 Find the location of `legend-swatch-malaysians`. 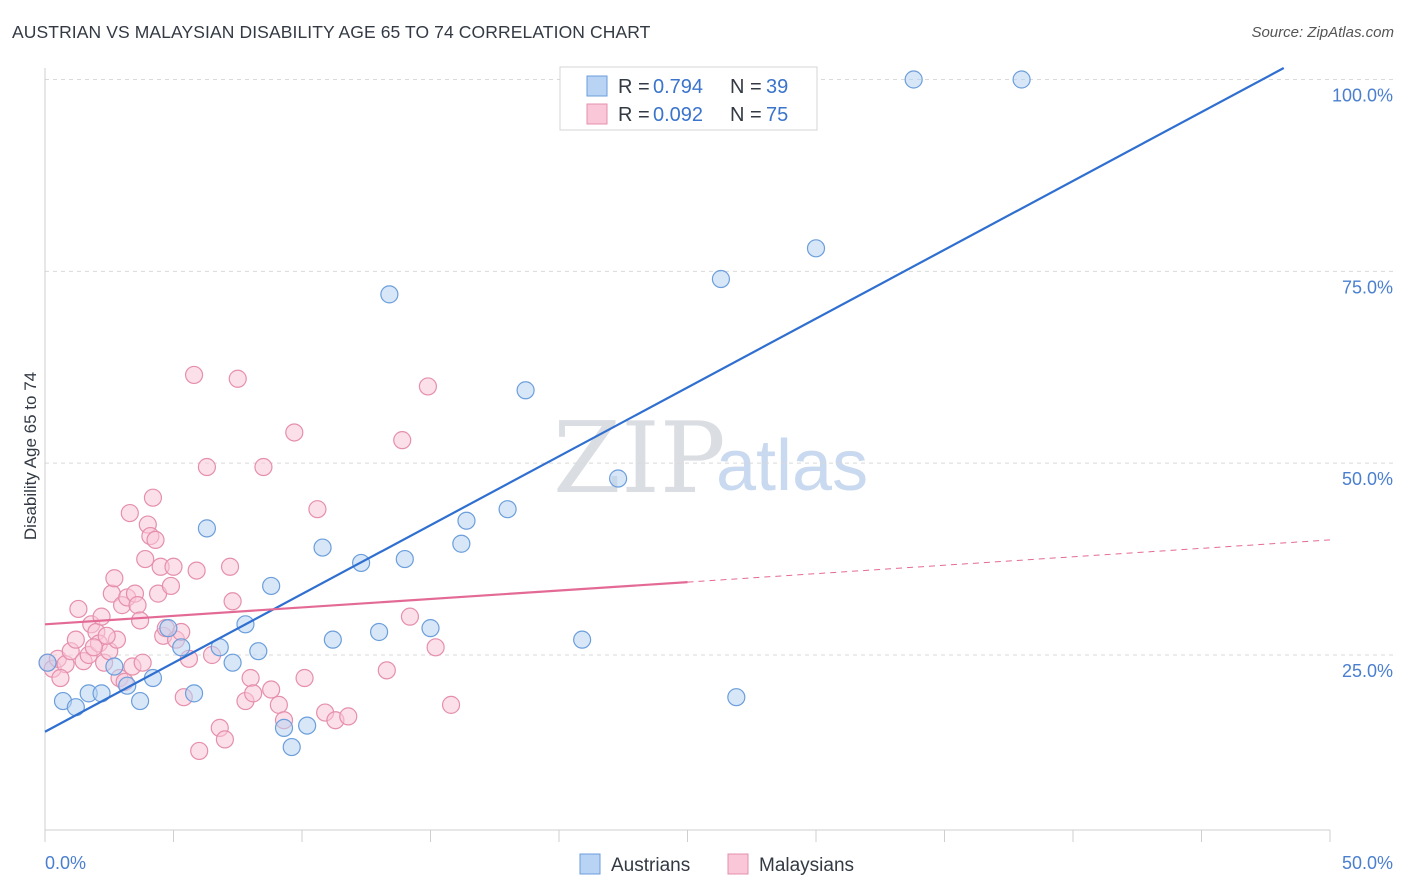

legend-swatch-malaysians is located at coordinates (597, 114).